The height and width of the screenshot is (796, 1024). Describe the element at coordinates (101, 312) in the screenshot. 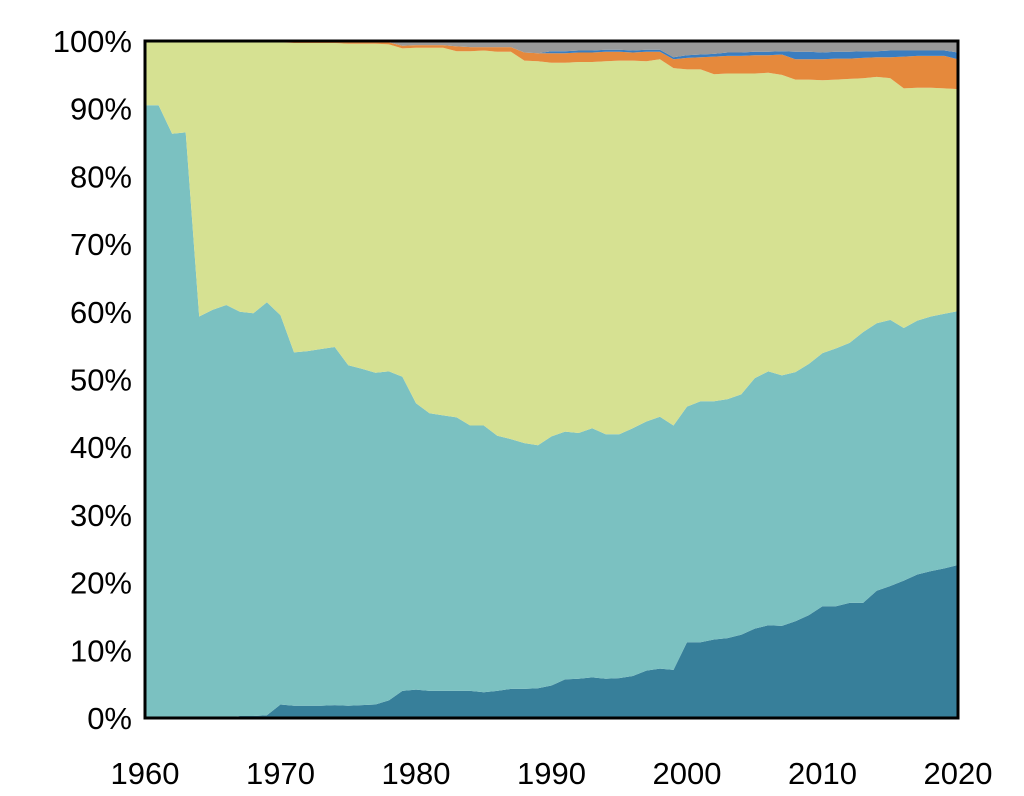

I see `y-tick-label: 60%` at that location.